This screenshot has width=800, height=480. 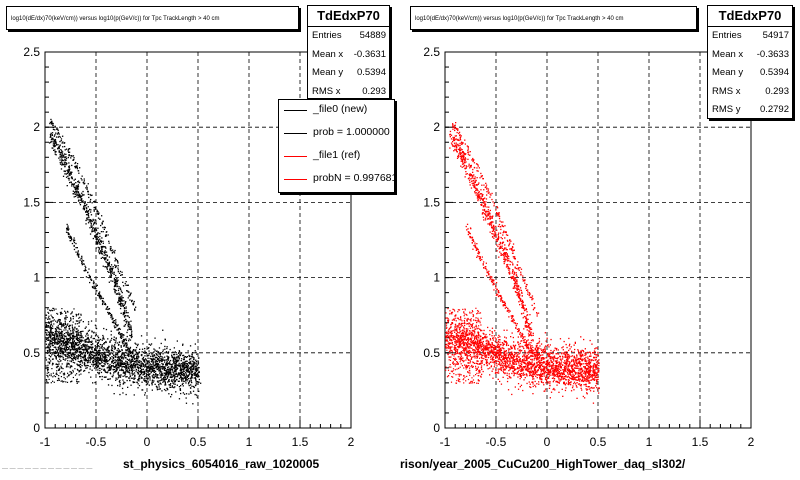 What do you see at coordinates (598, 442) in the screenshot?
I see `x-tick-label: 0.5` at bounding box center [598, 442].